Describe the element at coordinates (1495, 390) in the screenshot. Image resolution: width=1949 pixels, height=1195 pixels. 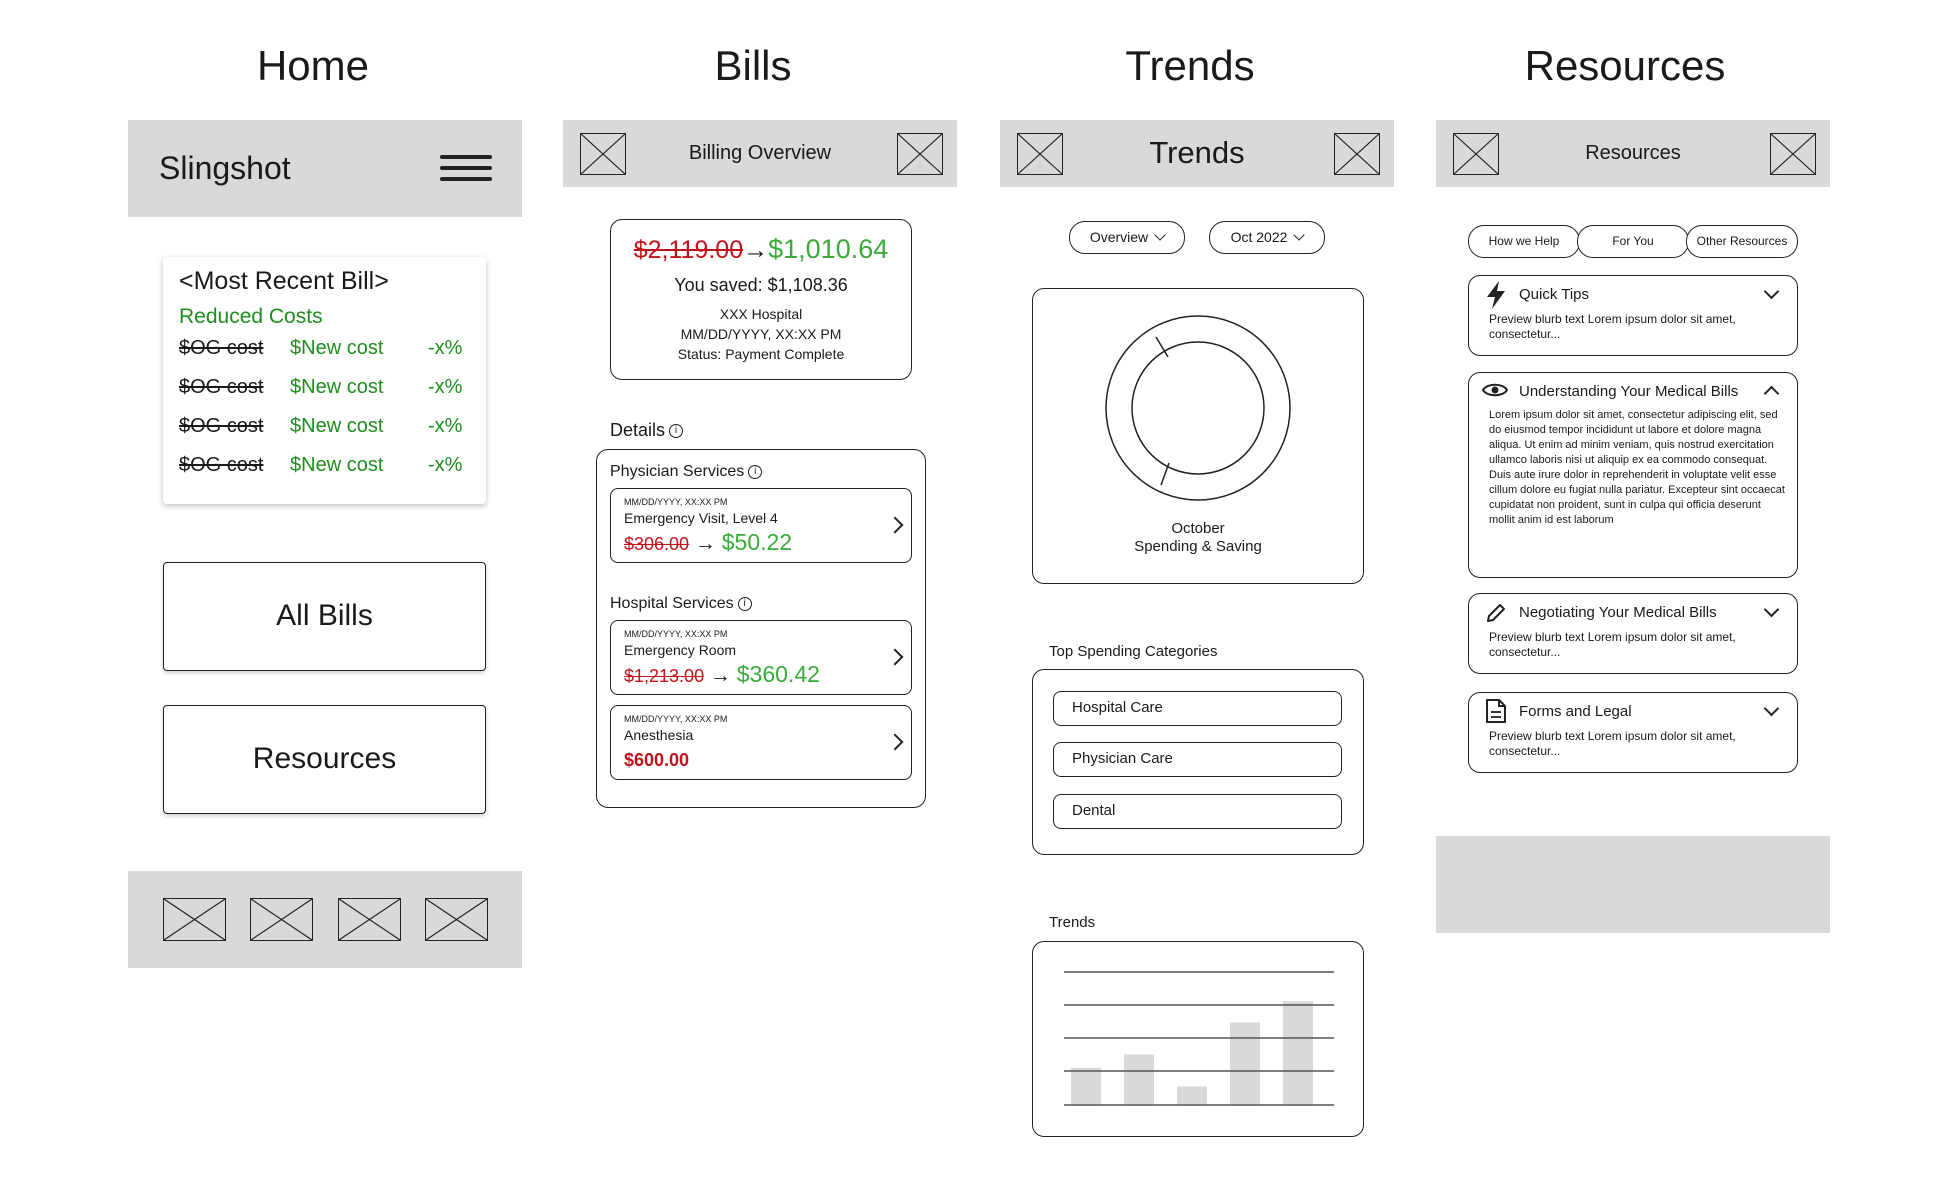
I see `eye-icon` at that location.